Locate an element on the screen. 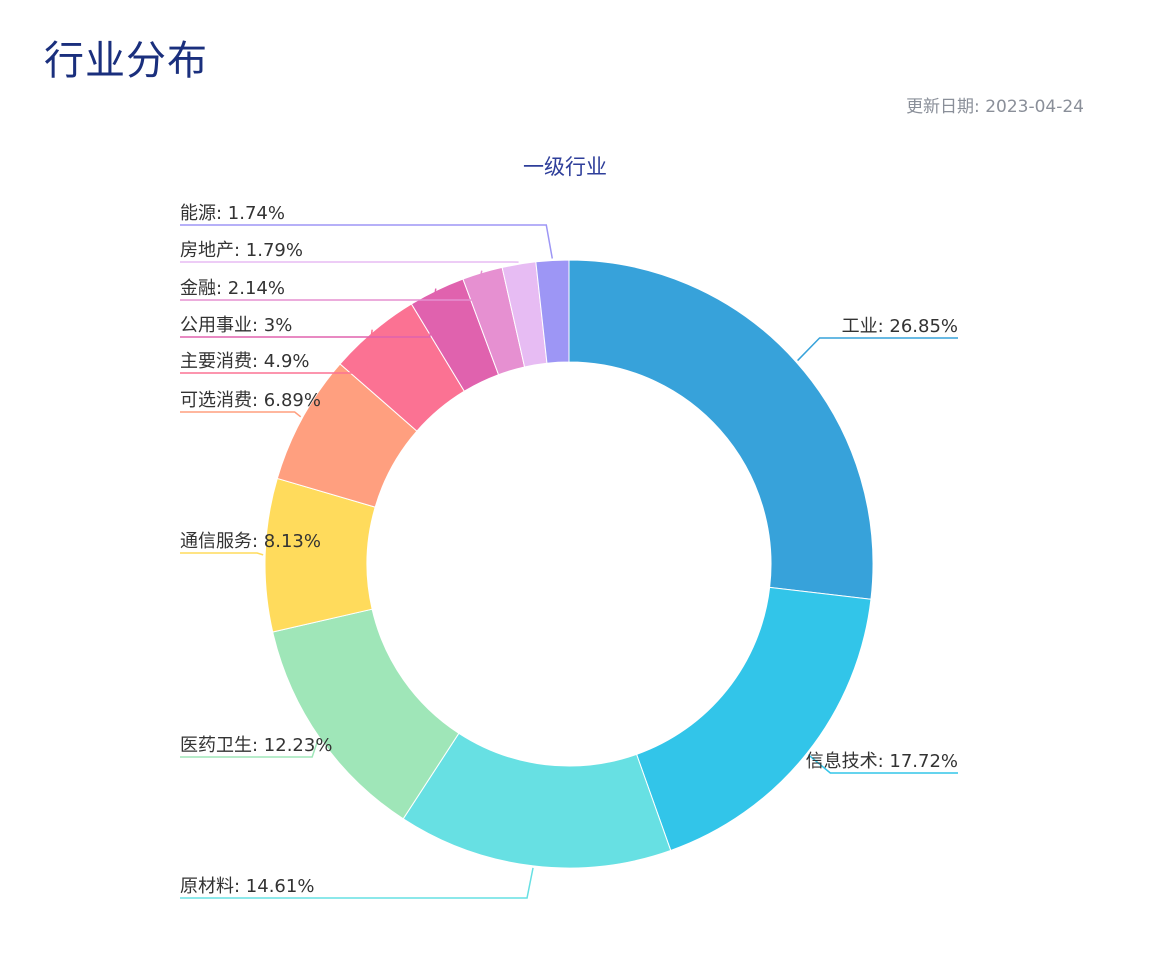 Image resolution: width=1172 pixels, height=958 pixels. chart-title: 一级行业 is located at coordinates (565, 167).